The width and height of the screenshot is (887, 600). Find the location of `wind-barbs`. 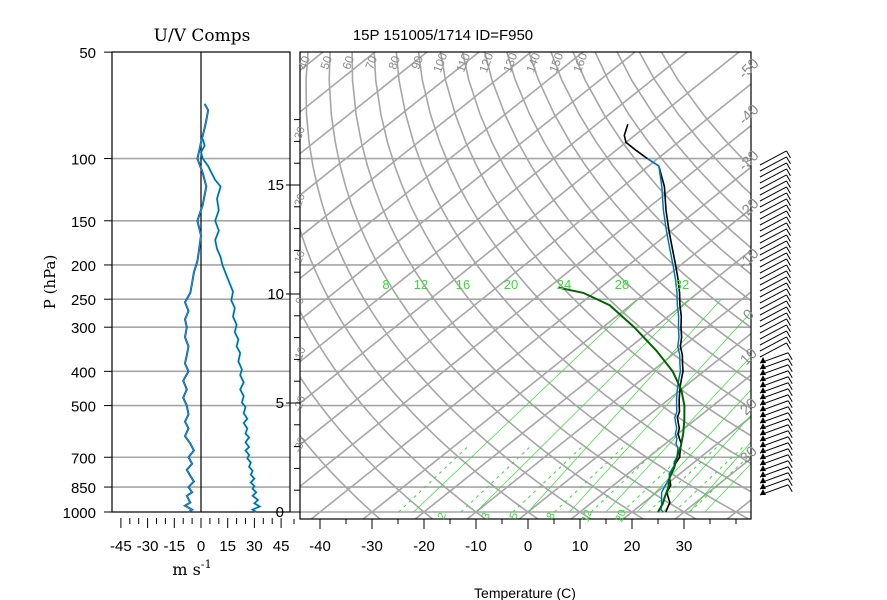

wind-barbs is located at coordinates (776, 323).